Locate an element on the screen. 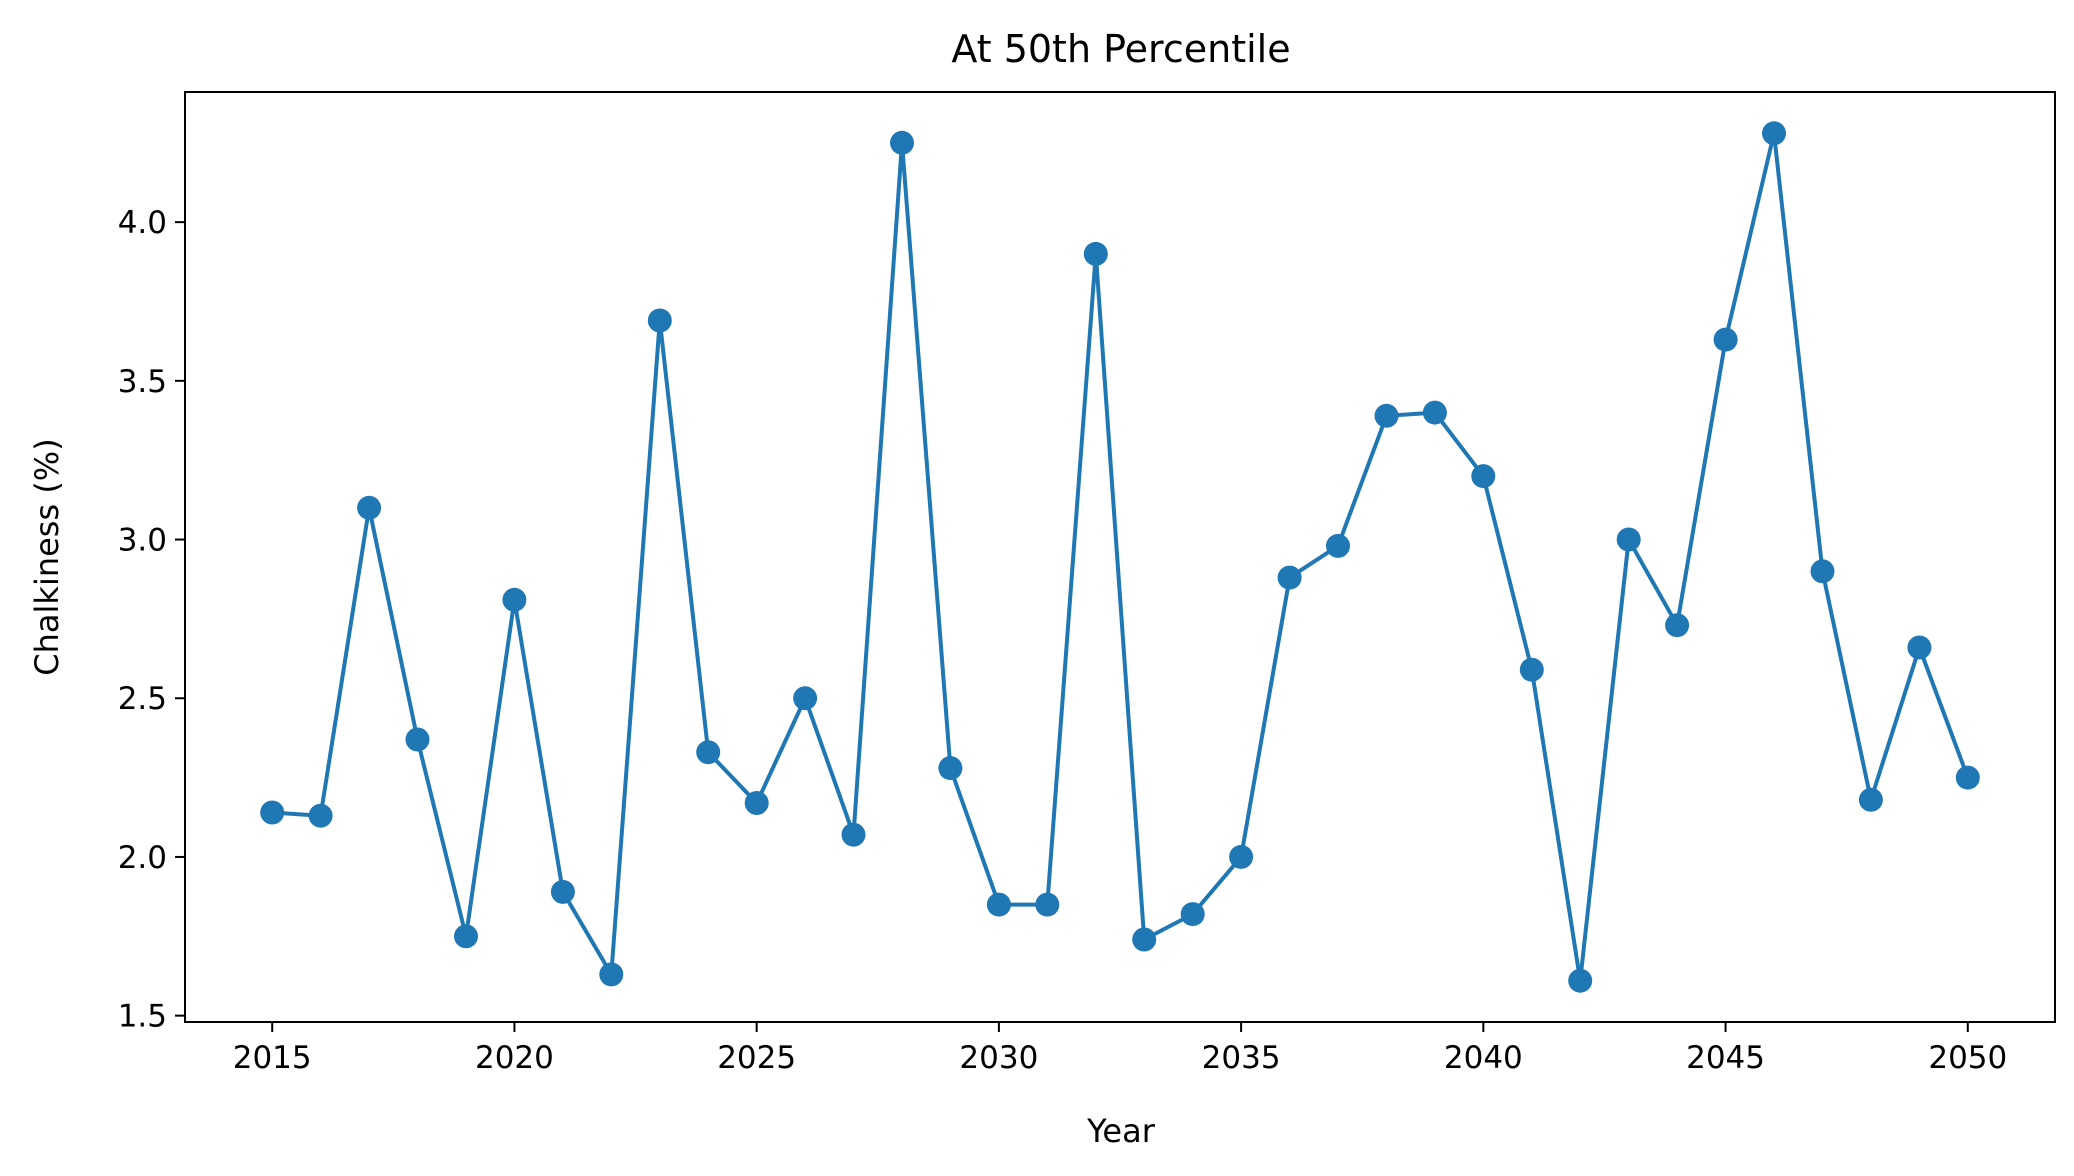 The width and height of the screenshot is (2074, 1176). y-axis-label: Chalkiness (%) is located at coordinates (47, 556).